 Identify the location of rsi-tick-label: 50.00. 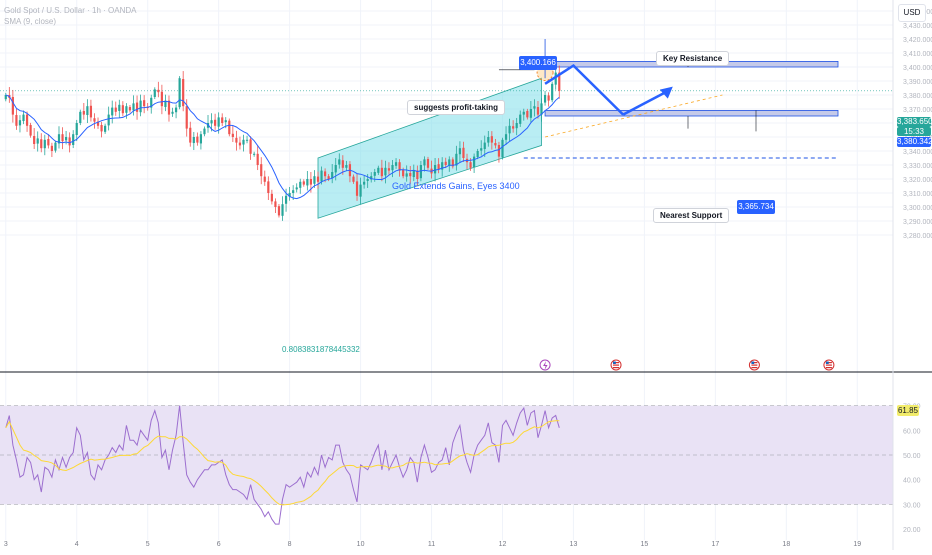
(912, 456).